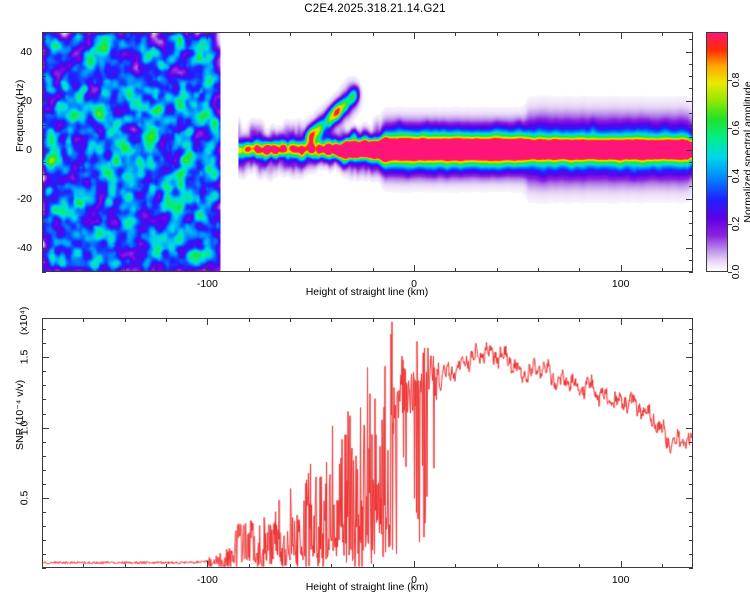  What do you see at coordinates (736, 176) in the screenshot?
I see `colorbar-tick-label: 0.4` at bounding box center [736, 176].